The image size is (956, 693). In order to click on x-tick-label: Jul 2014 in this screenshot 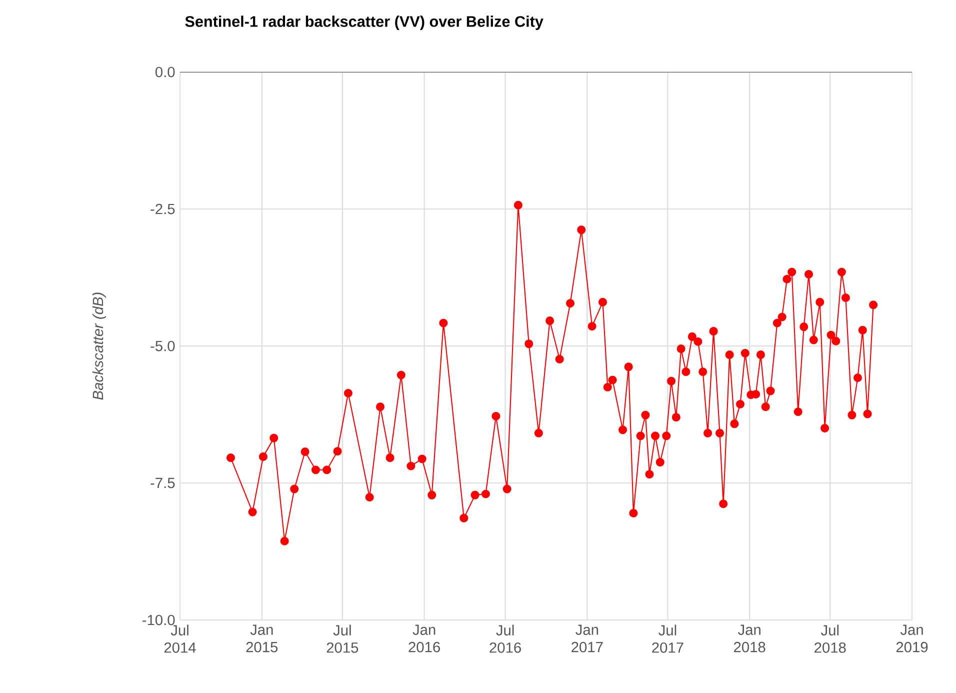, I will do `click(180, 638)`.